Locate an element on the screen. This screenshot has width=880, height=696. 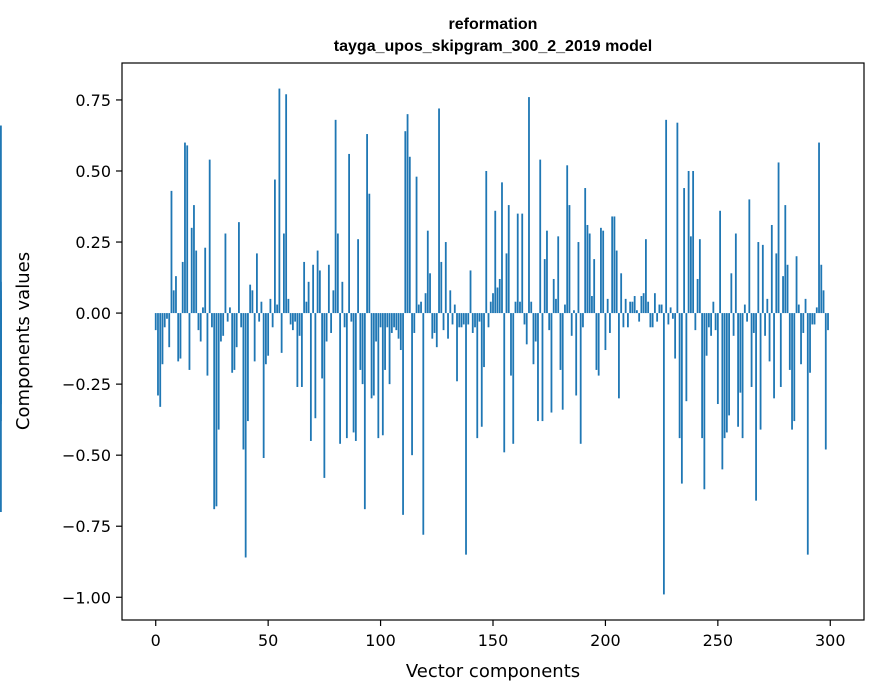
x-tick-label: 50 is located at coordinates (268, 640).